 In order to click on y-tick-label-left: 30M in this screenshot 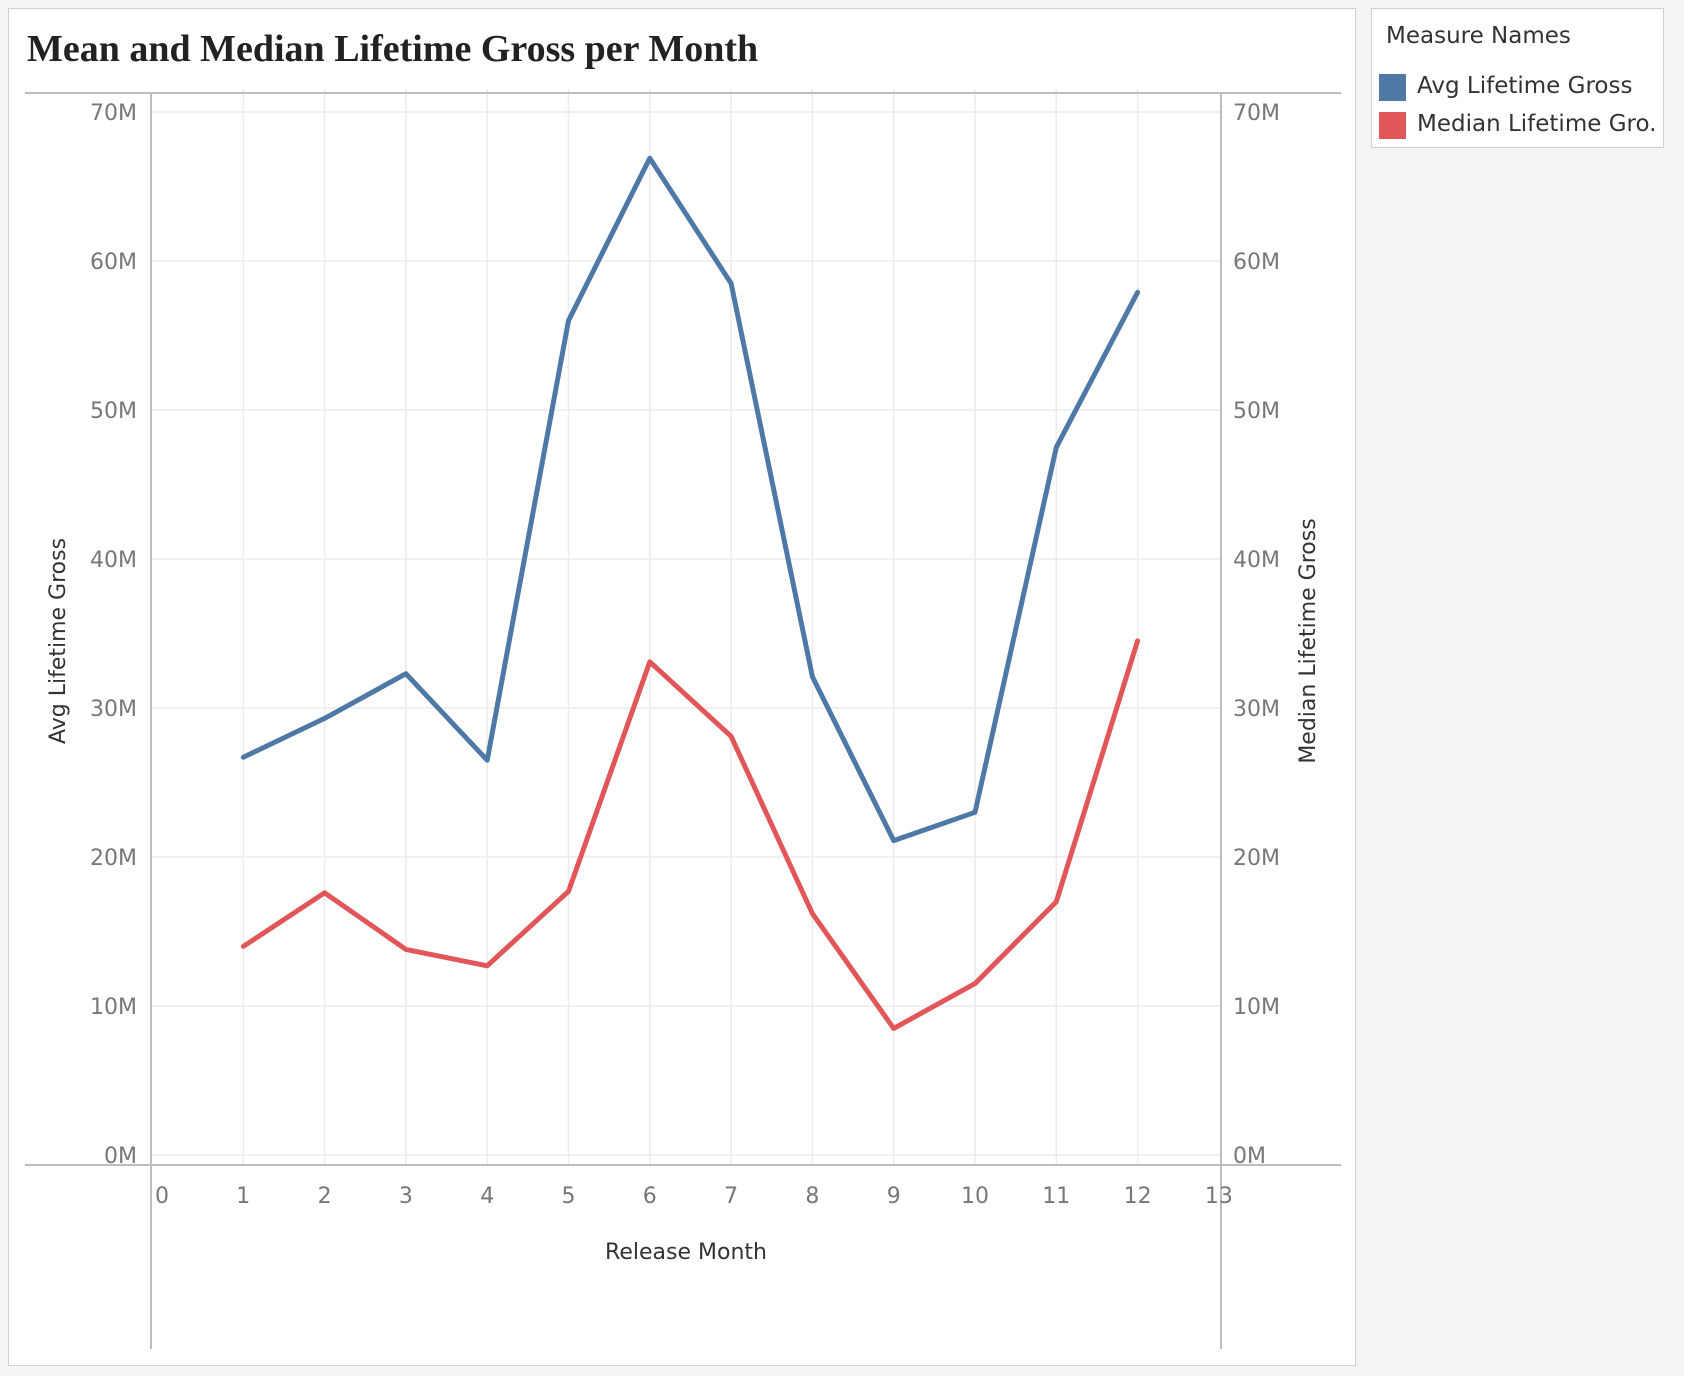, I will do `click(113, 709)`.